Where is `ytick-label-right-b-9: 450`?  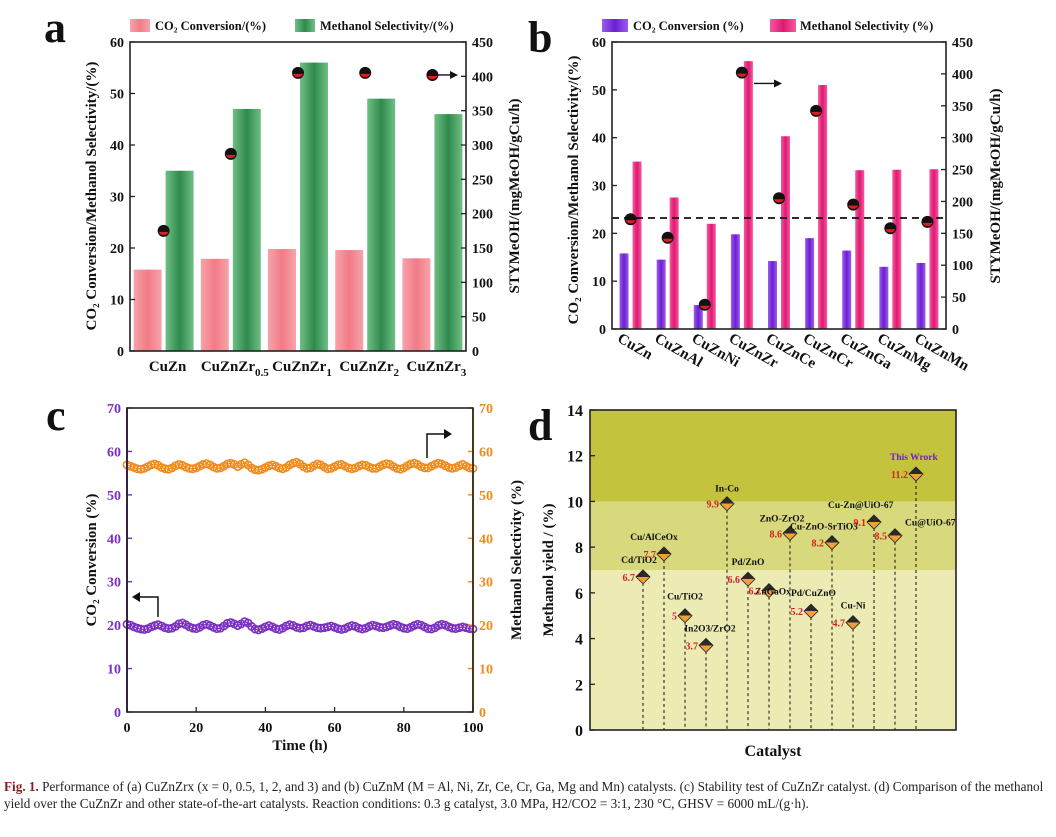 ytick-label-right-b-9: 450 is located at coordinates (962, 43).